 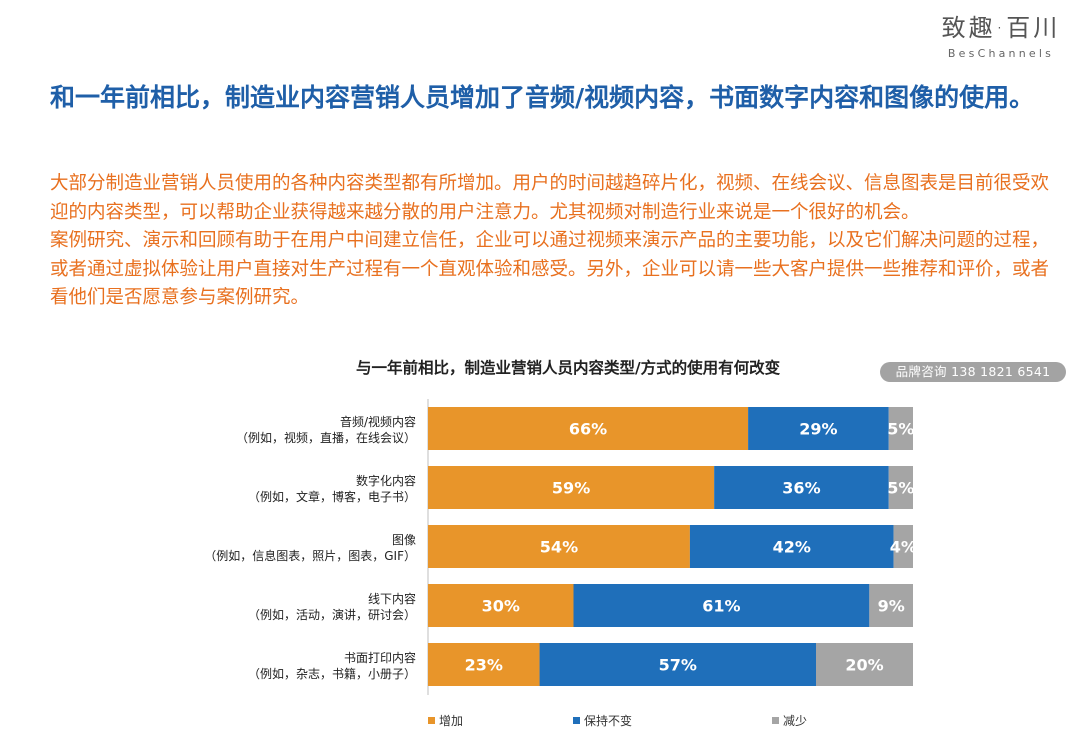 I want to click on data-label: 42%, so click(x=792, y=547).